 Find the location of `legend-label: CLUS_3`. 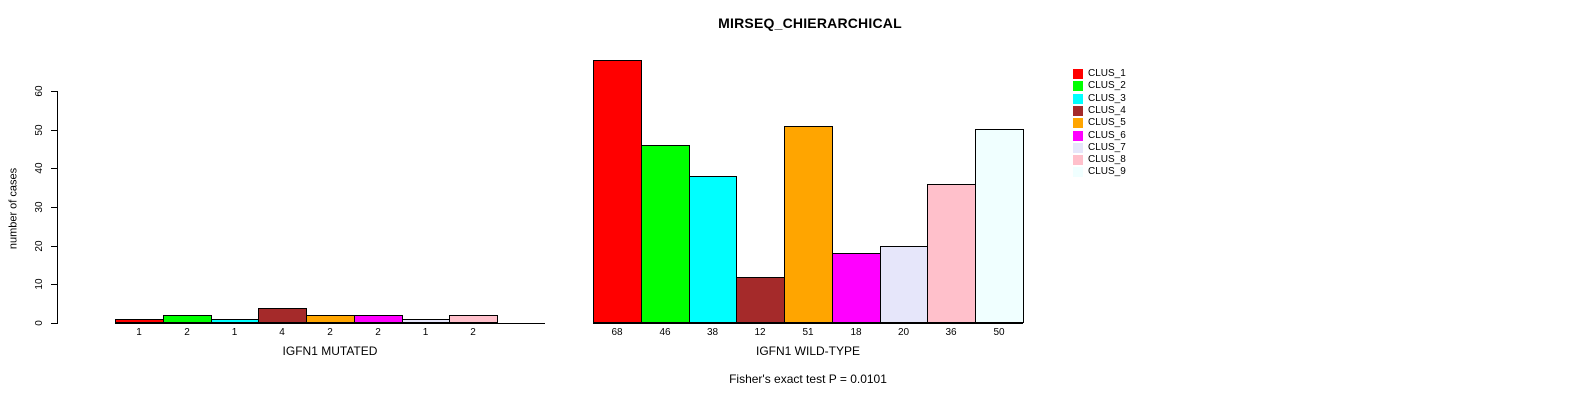

legend-label: CLUS_3 is located at coordinates (1107, 98).